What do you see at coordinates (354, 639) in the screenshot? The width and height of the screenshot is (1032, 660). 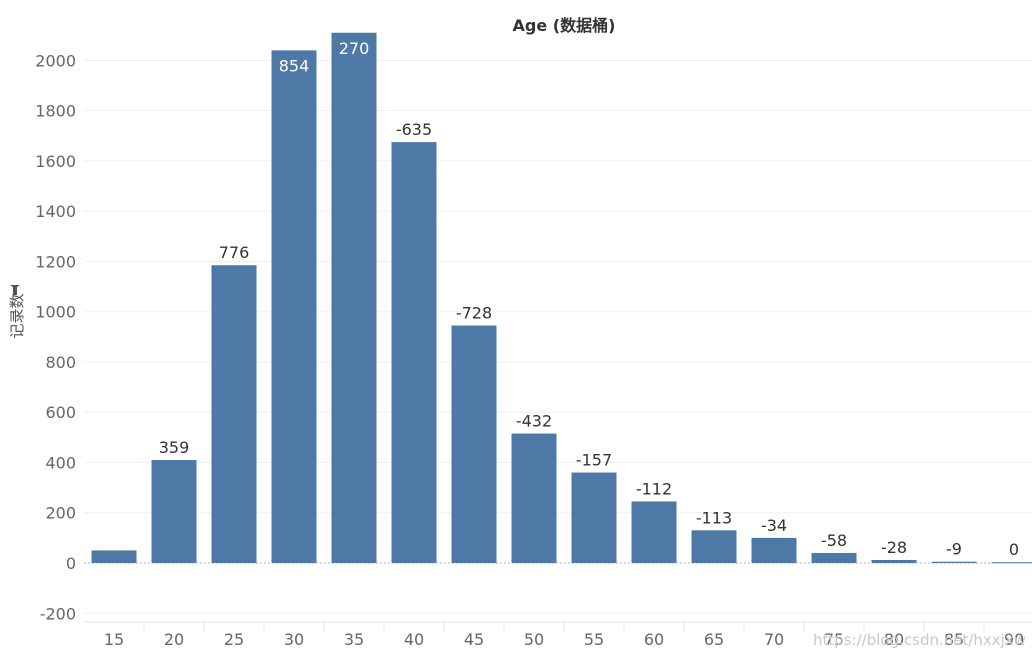 I see `x-tick-label-35: 35` at bounding box center [354, 639].